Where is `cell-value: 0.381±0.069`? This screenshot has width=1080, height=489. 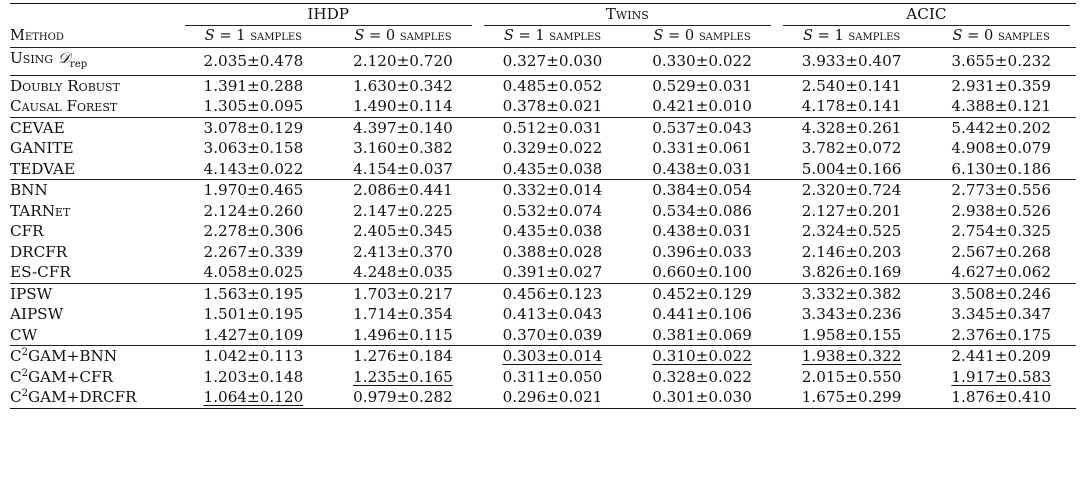 cell-value: 0.381±0.069 is located at coordinates (702, 334).